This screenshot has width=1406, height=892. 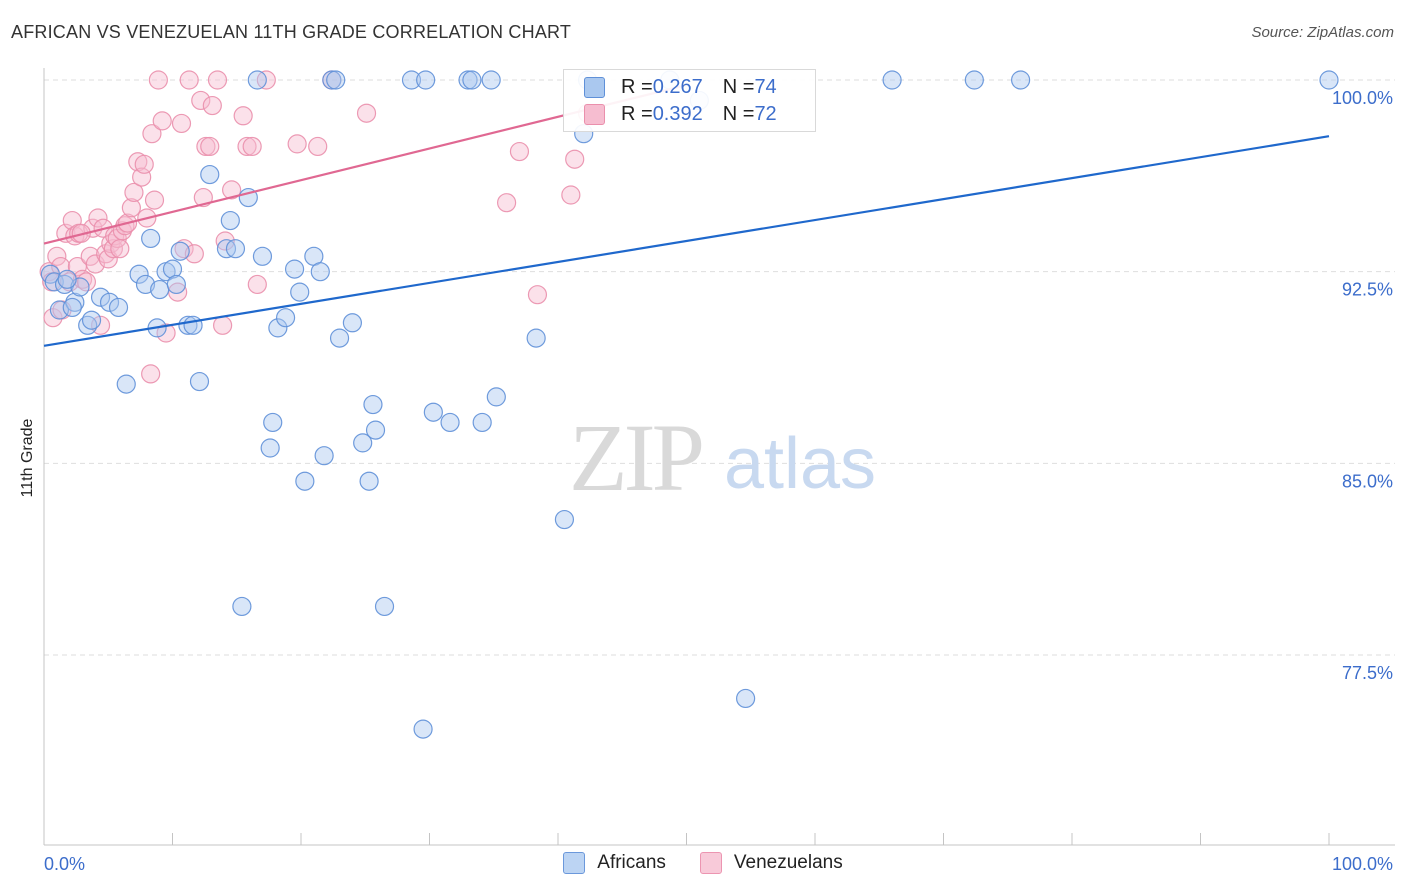 I want to click on venezuelans-r-value: 0.392, so click(x=677, y=113).